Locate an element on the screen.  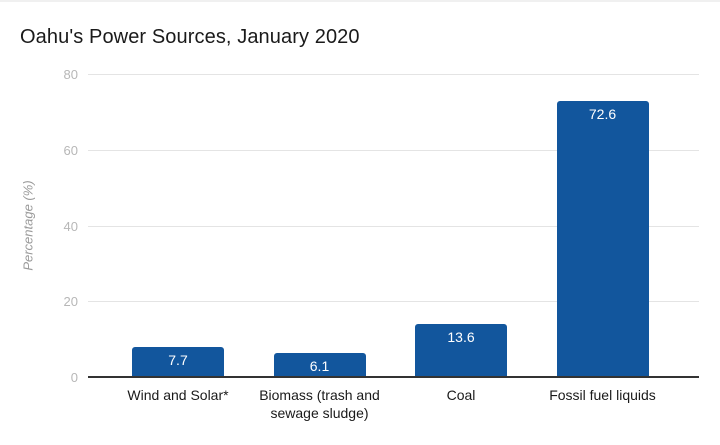
y-tick-label: 60 is located at coordinates (70, 150).